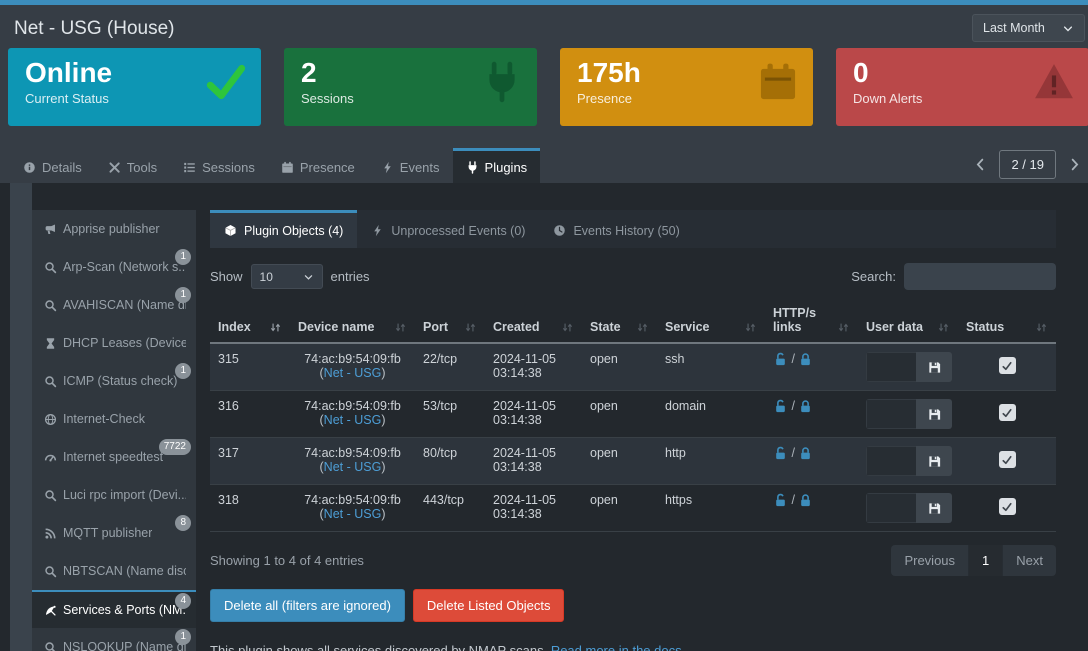 This screenshot has height=651, width=1088. What do you see at coordinates (142, 167) in the screenshot?
I see `tab-label: Tools` at bounding box center [142, 167].